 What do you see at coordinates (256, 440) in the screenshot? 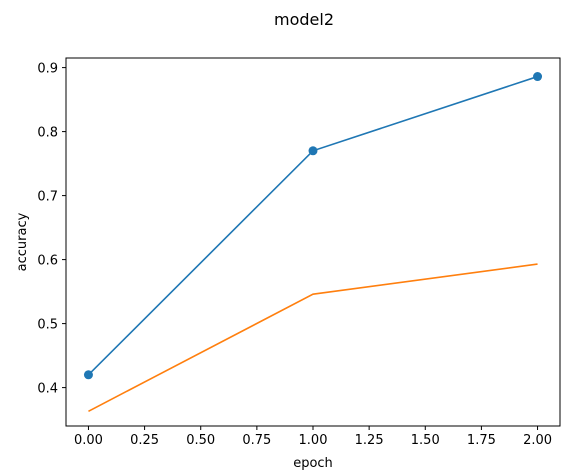
I see `x-tick-label: 0.75` at bounding box center [256, 440].